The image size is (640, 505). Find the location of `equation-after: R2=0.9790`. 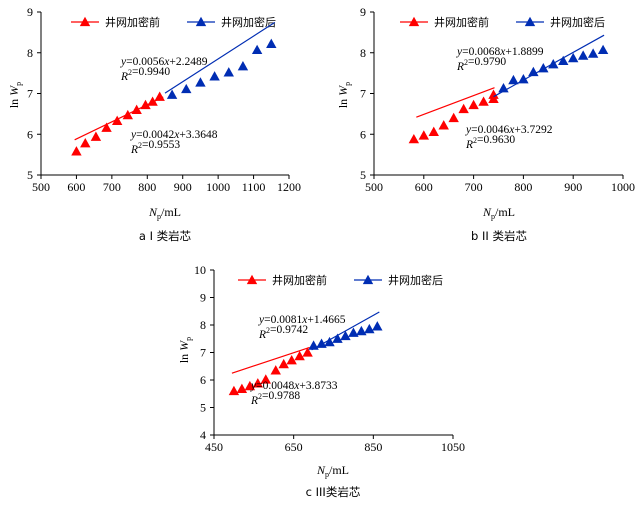

equation-after: R2=0.9790 is located at coordinates (481, 64).